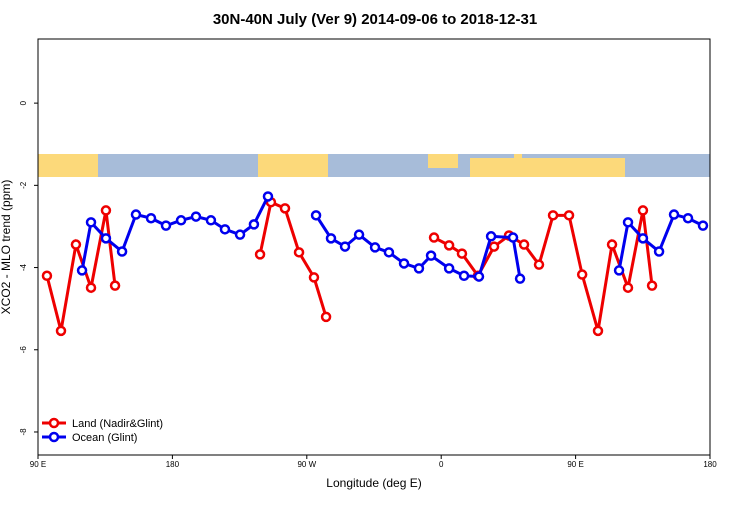 This screenshot has width=750, height=505. I want to click on y-tick-label: -6, so click(23, 350).